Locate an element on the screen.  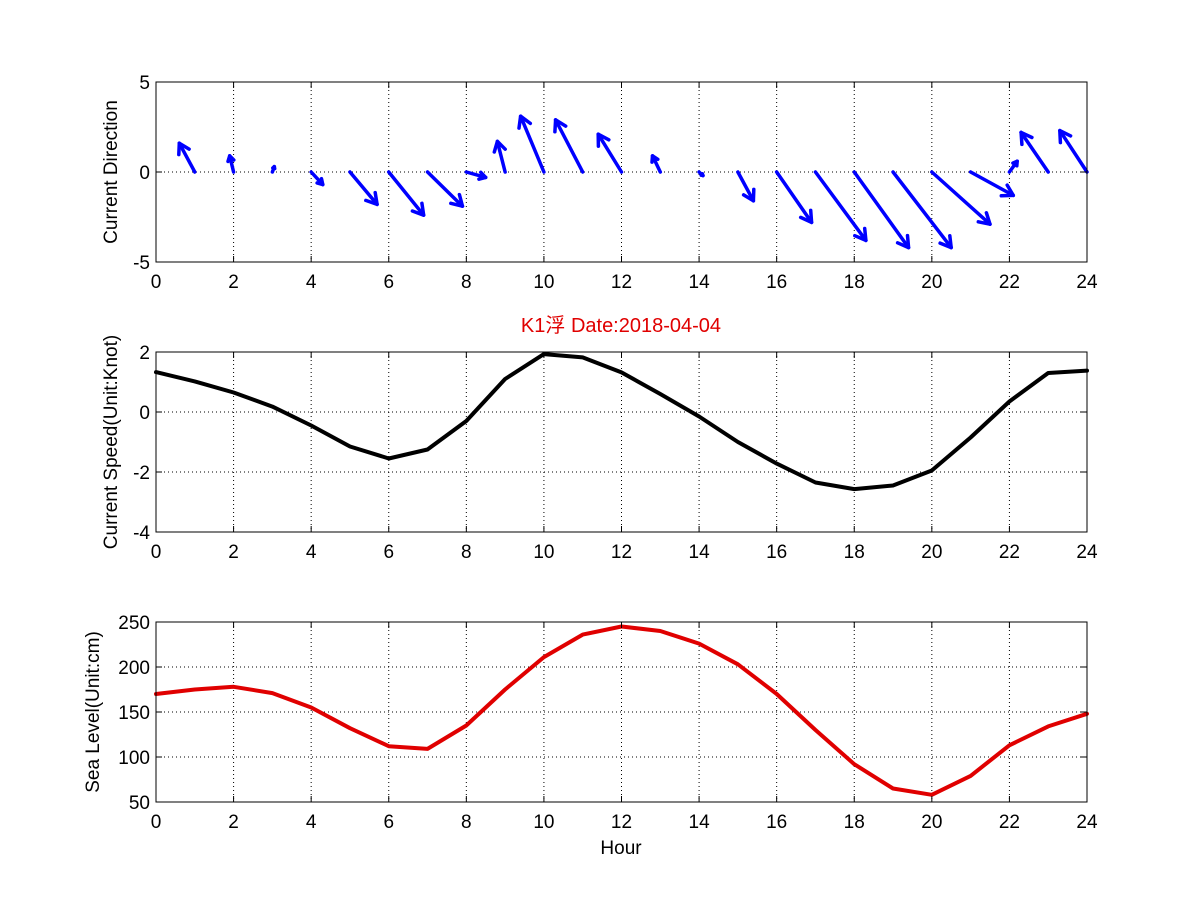
x-tick-label: 4 is located at coordinates (311, 552).